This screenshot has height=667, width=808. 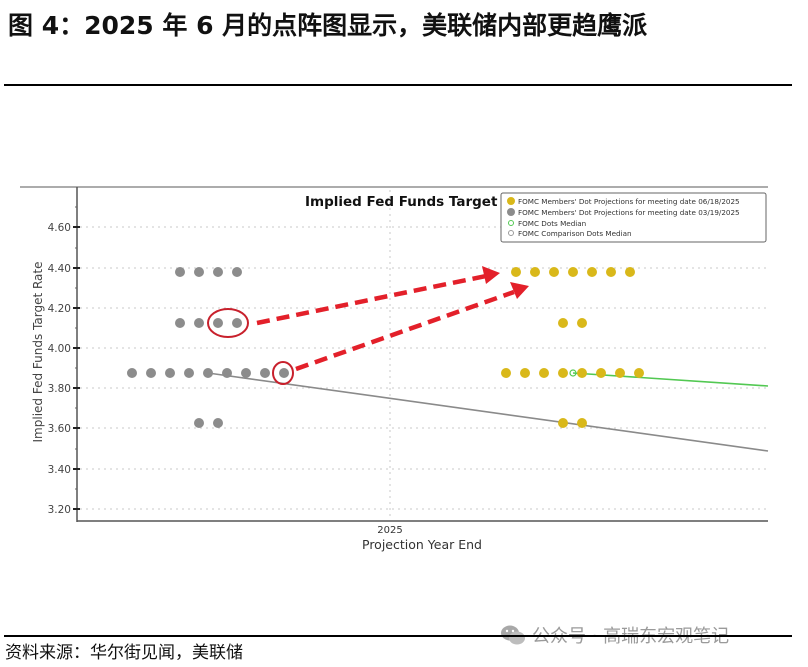 What do you see at coordinates (59, 429) in the screenshot?
I see `y-tick: 3.60` at bounding box center [59, 429].